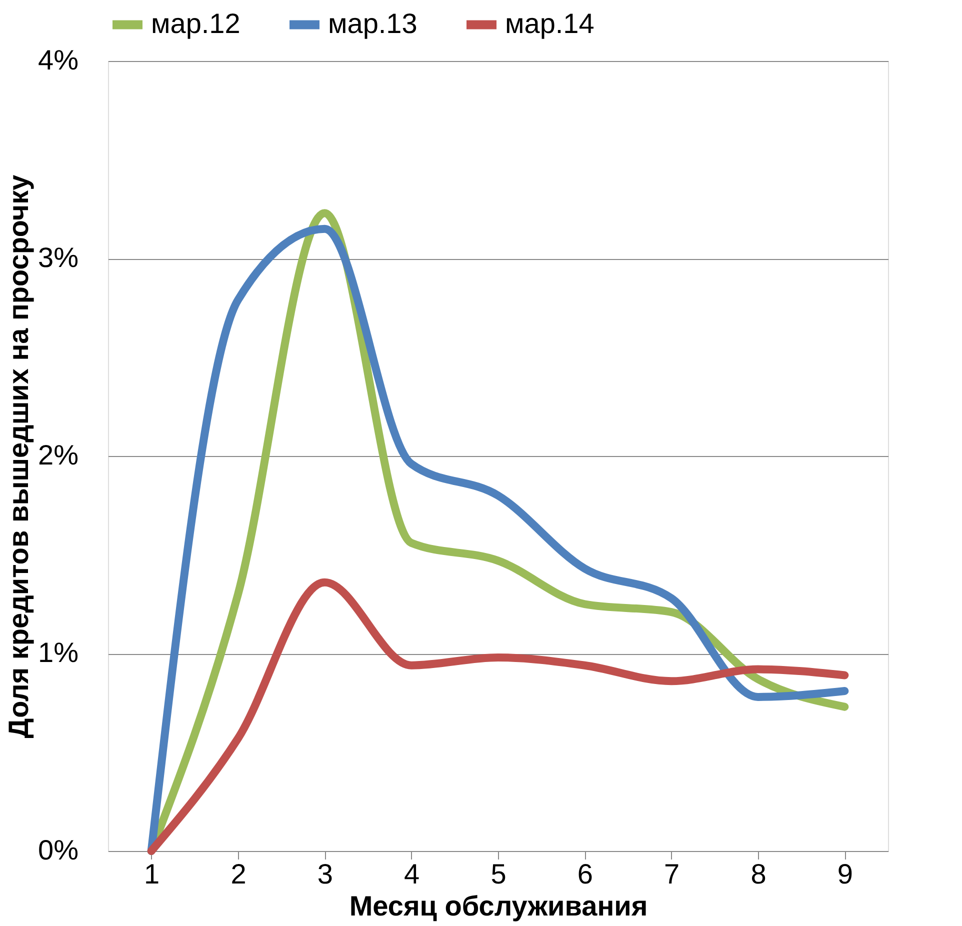 This screenshot has height=926, width=962. Describe the element at coordinates (412, 874) in the screenshot. I see `x-tick-label: 4` at that location.